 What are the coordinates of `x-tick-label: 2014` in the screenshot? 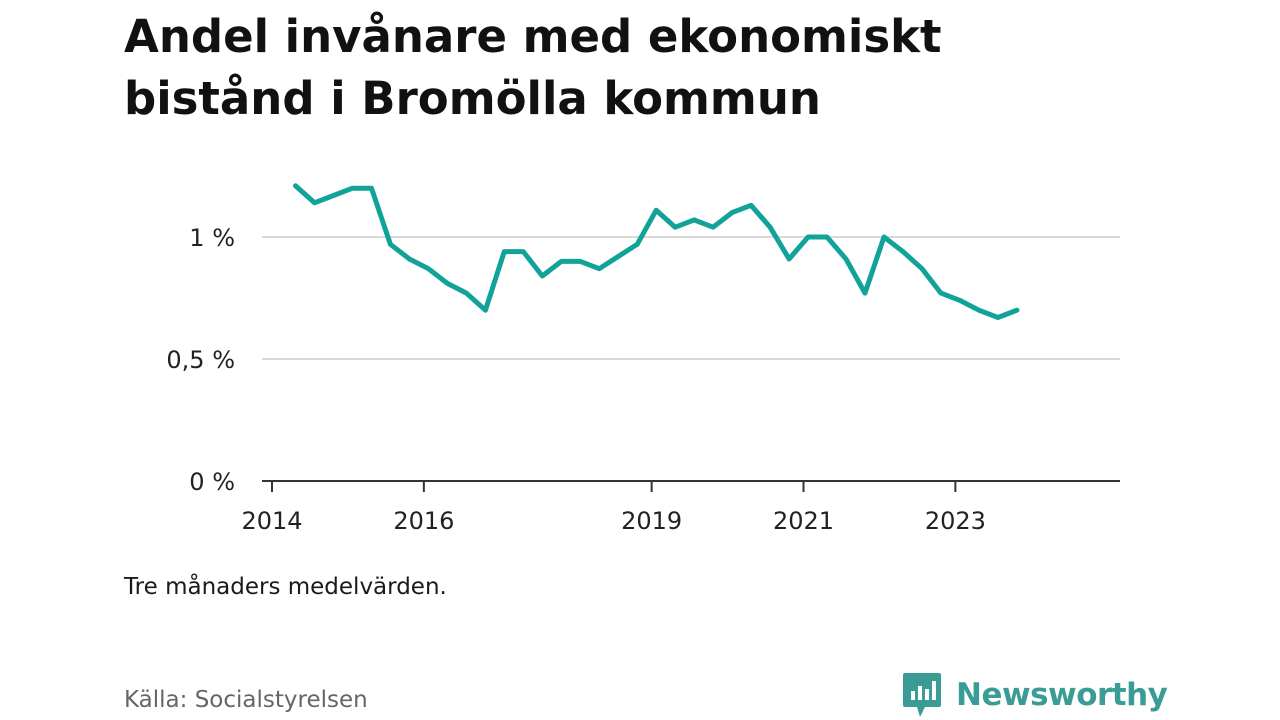 It's located at (271, 521).